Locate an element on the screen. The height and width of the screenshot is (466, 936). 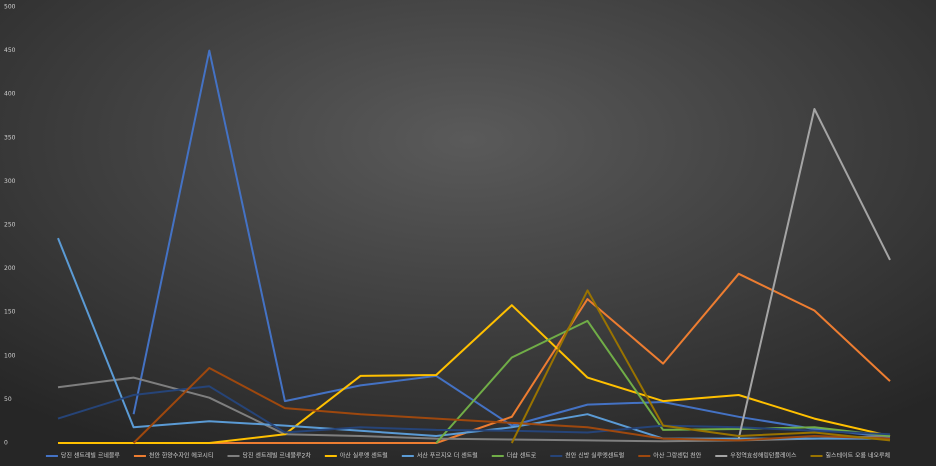
y-tick-label: 150 is located at coordinates (10, 312).